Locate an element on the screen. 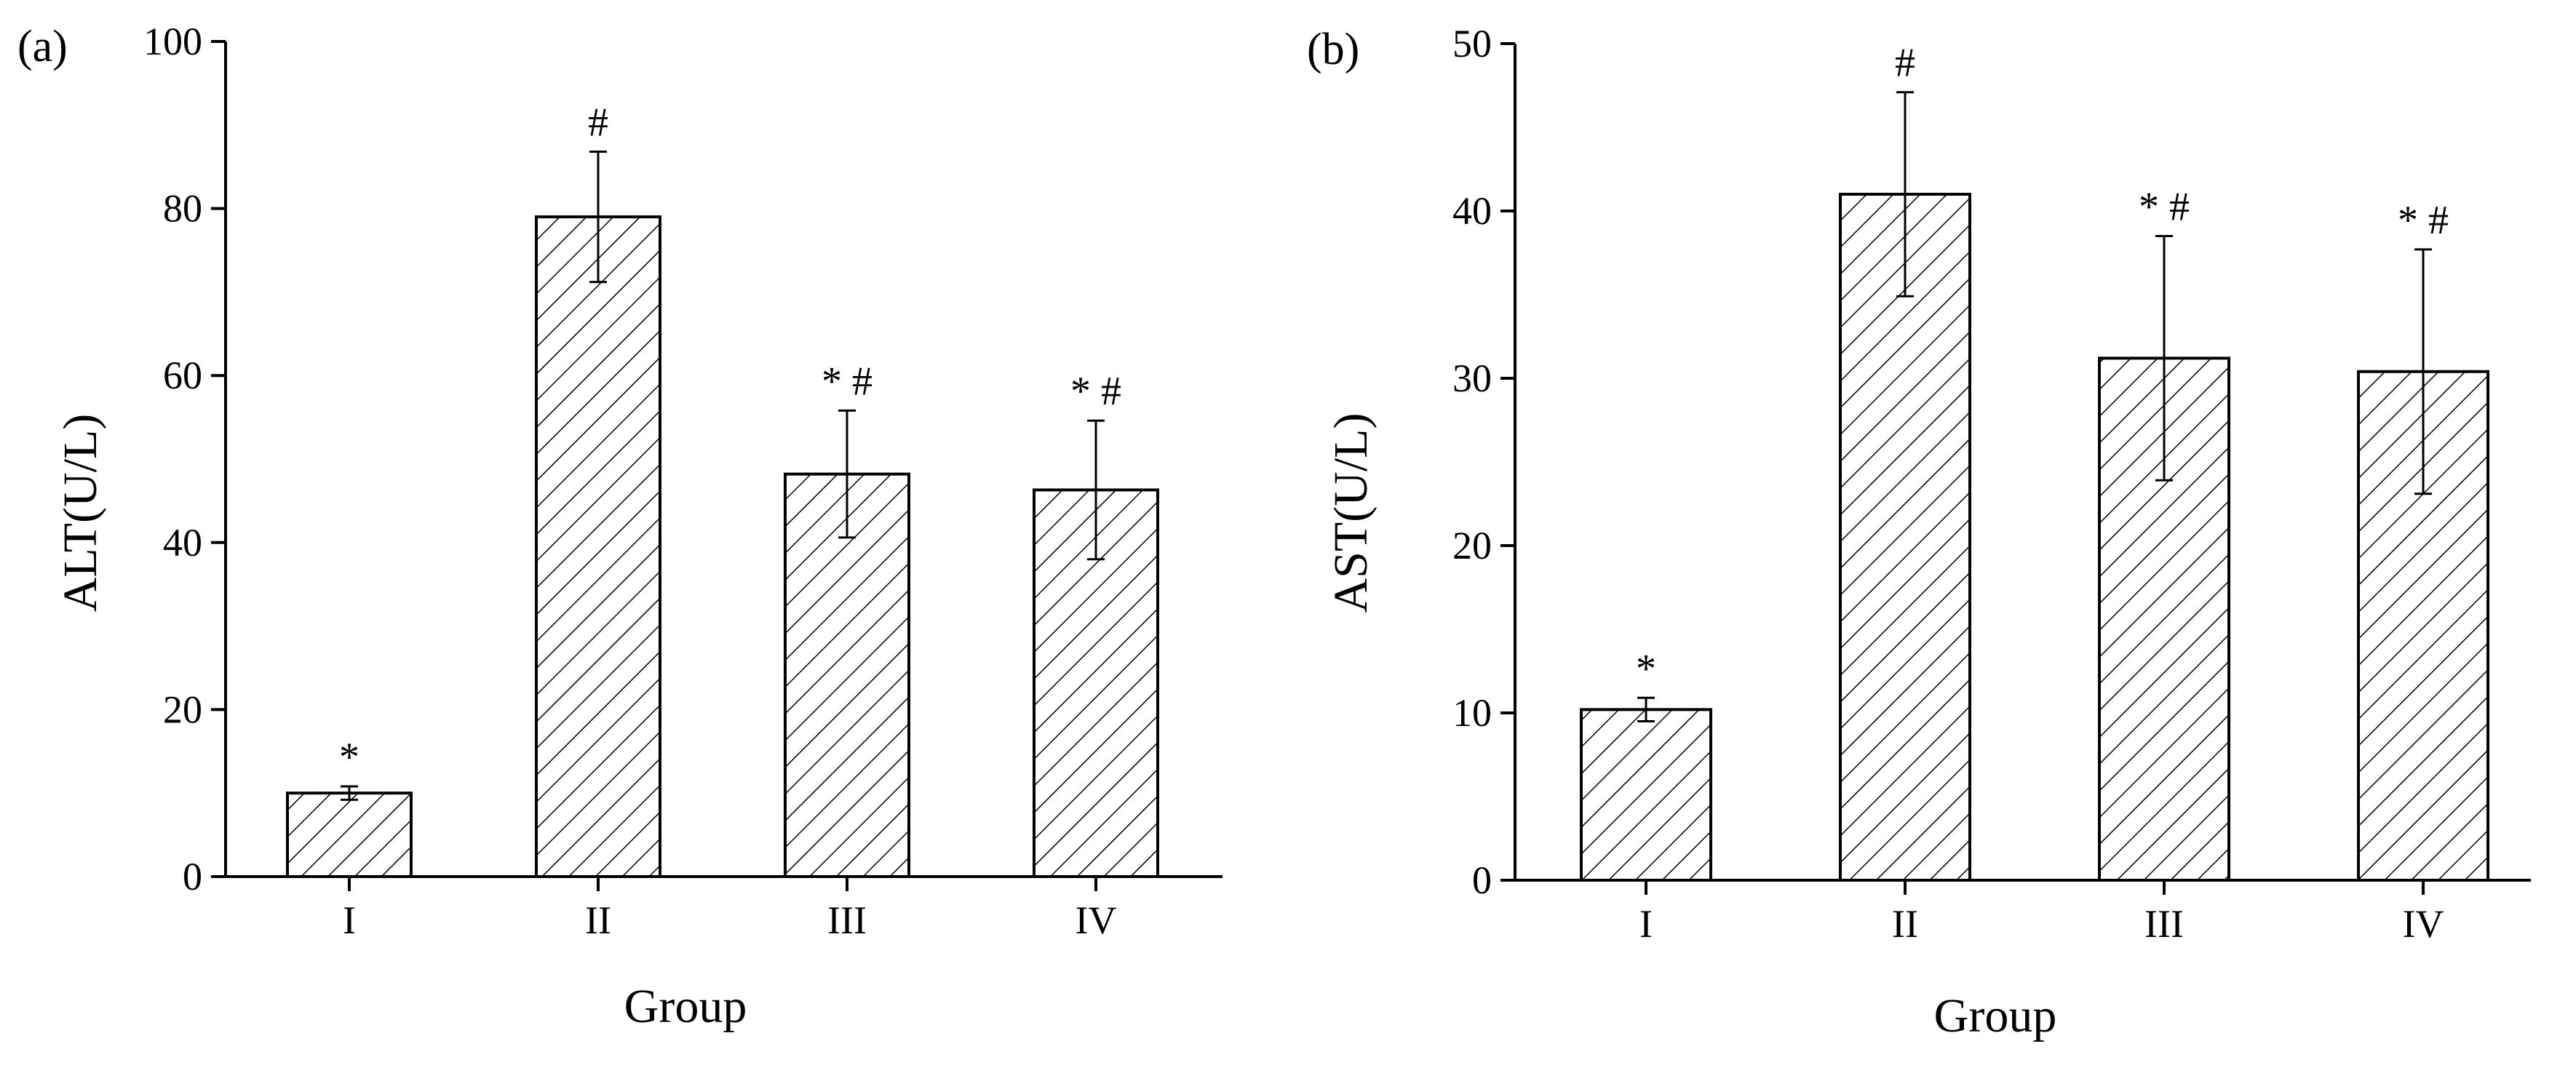 The height and width of the screenshot is (1065, 2576). y-tick-label: 60 is located at coordinates (182, 375).